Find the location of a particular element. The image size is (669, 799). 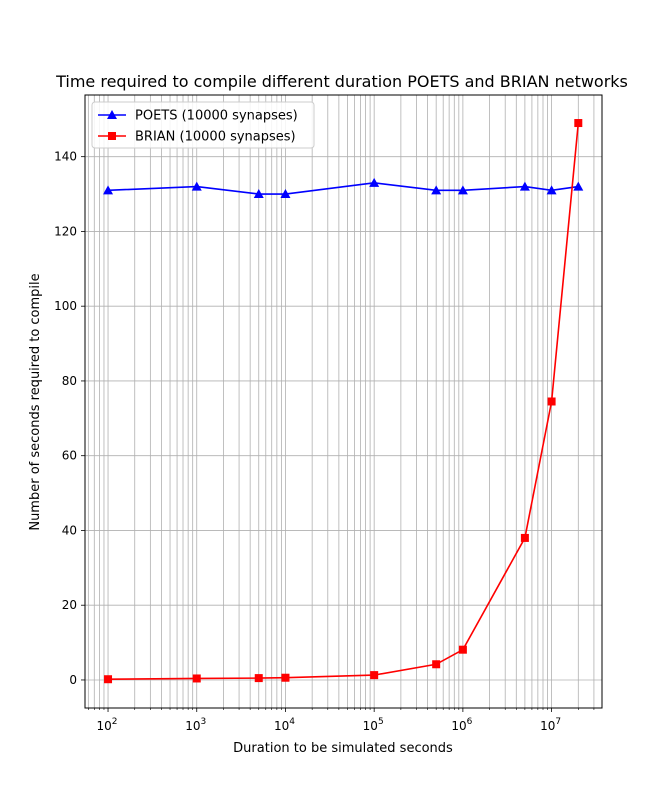

y-tick-label: 0 is located at coordinates (73, 680).